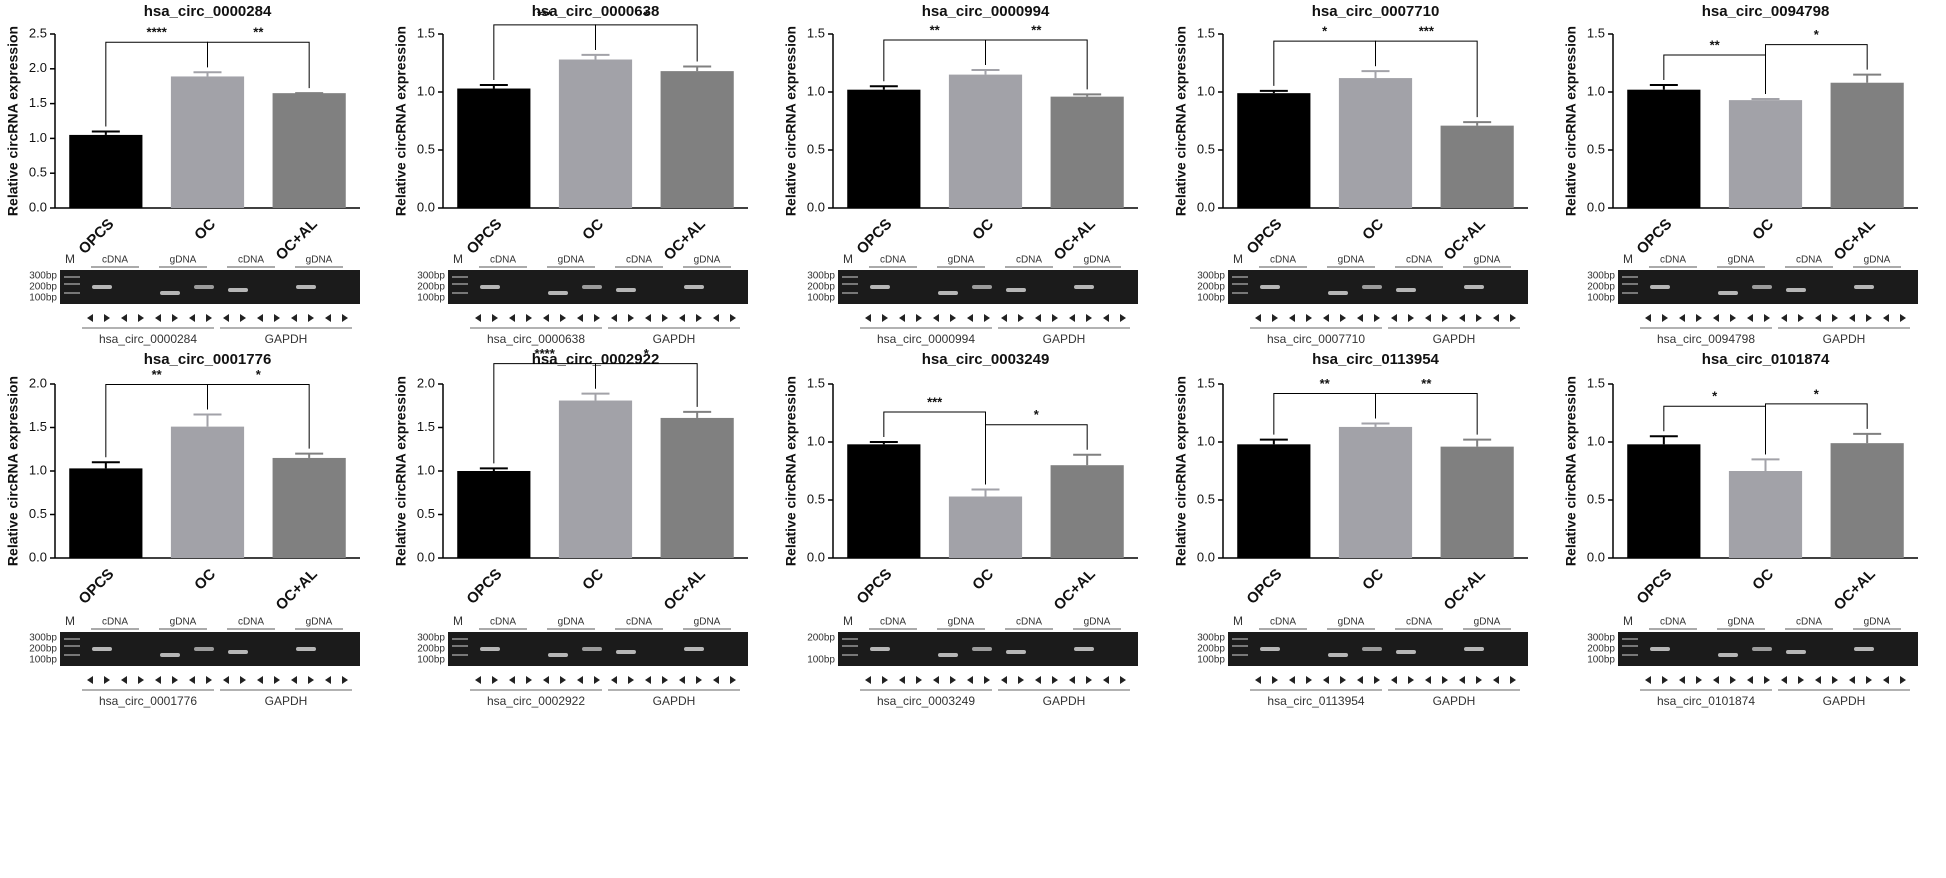 This screenshot has height=878, width=1946. What do you see at coordinates (1706, 701) in the screenshot?
I see `group-label: hsa_circ_0101874` at bounding box center [1706, 701].